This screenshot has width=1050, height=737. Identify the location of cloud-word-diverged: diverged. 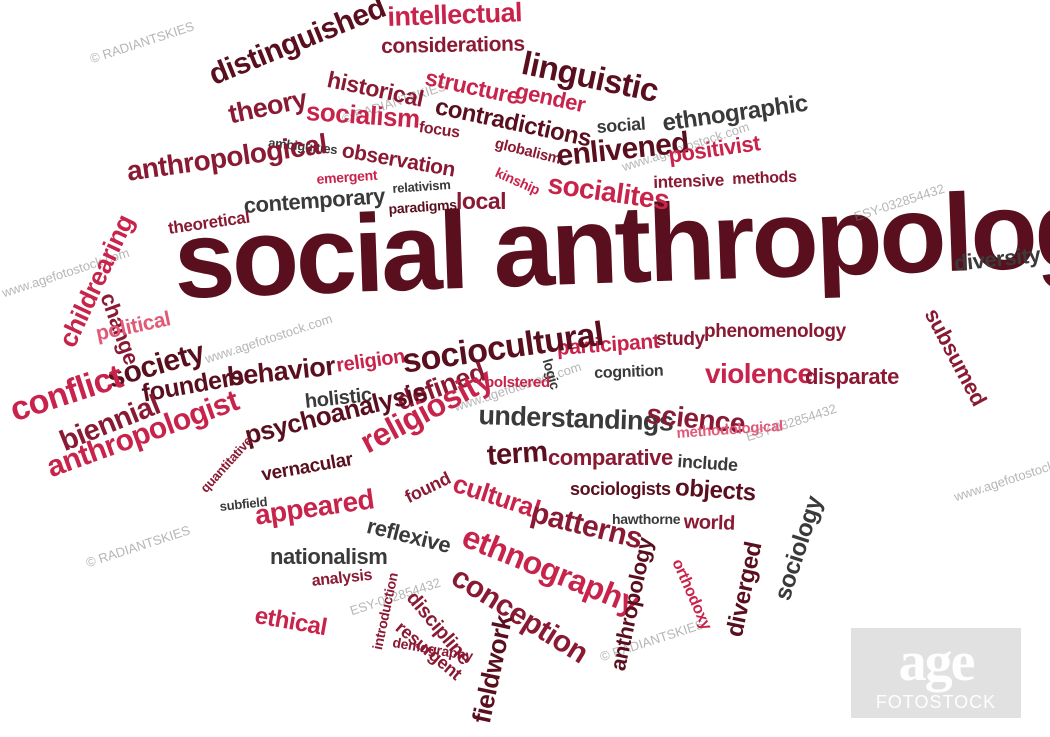
(744, 589).